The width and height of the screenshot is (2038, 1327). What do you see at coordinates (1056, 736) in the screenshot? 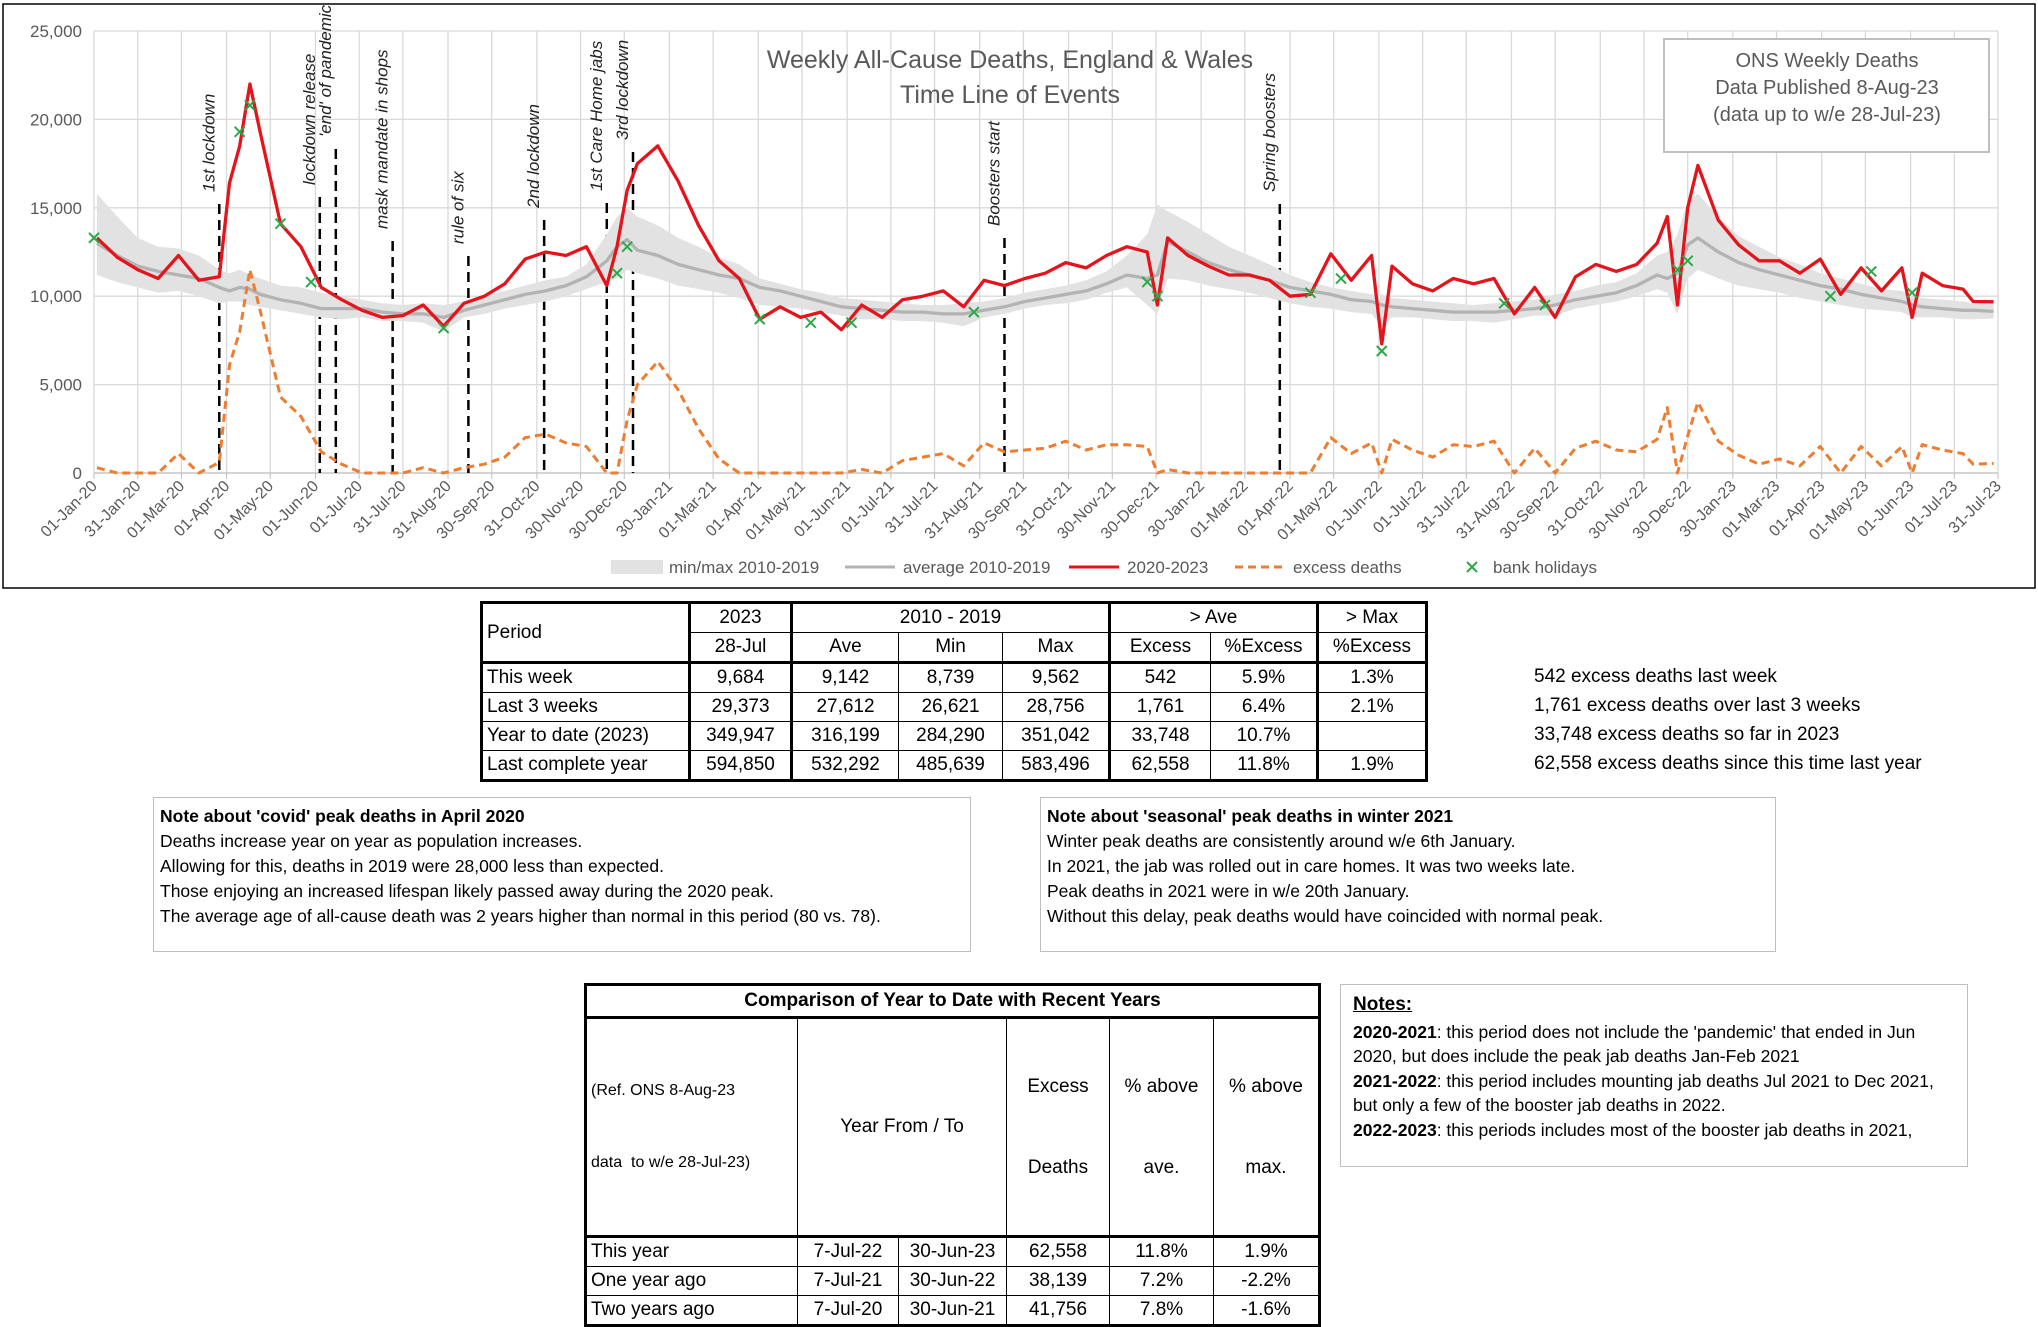
I see `table-cell: 351,042` at bounding box center [1056, 736].